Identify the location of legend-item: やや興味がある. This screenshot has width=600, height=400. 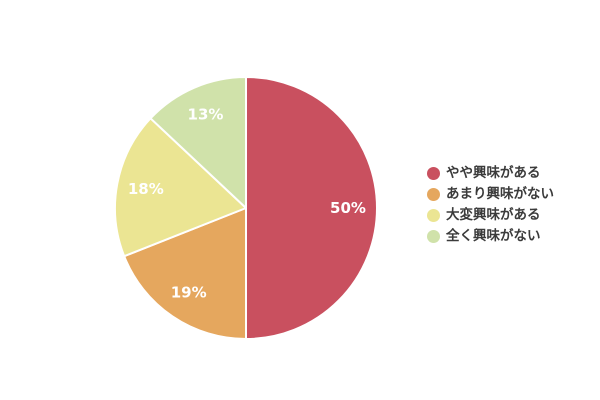
(490, 173).